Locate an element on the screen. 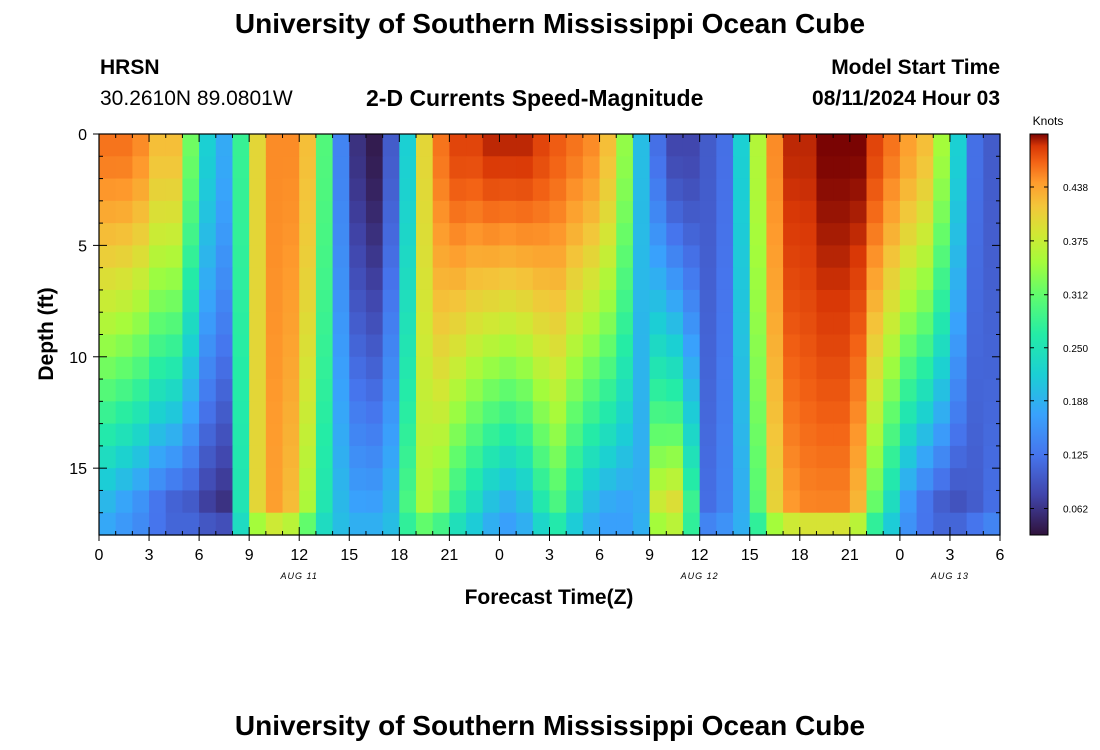  x-axis-label: Forecast Time(Z) is located at coordinates (549, 597).